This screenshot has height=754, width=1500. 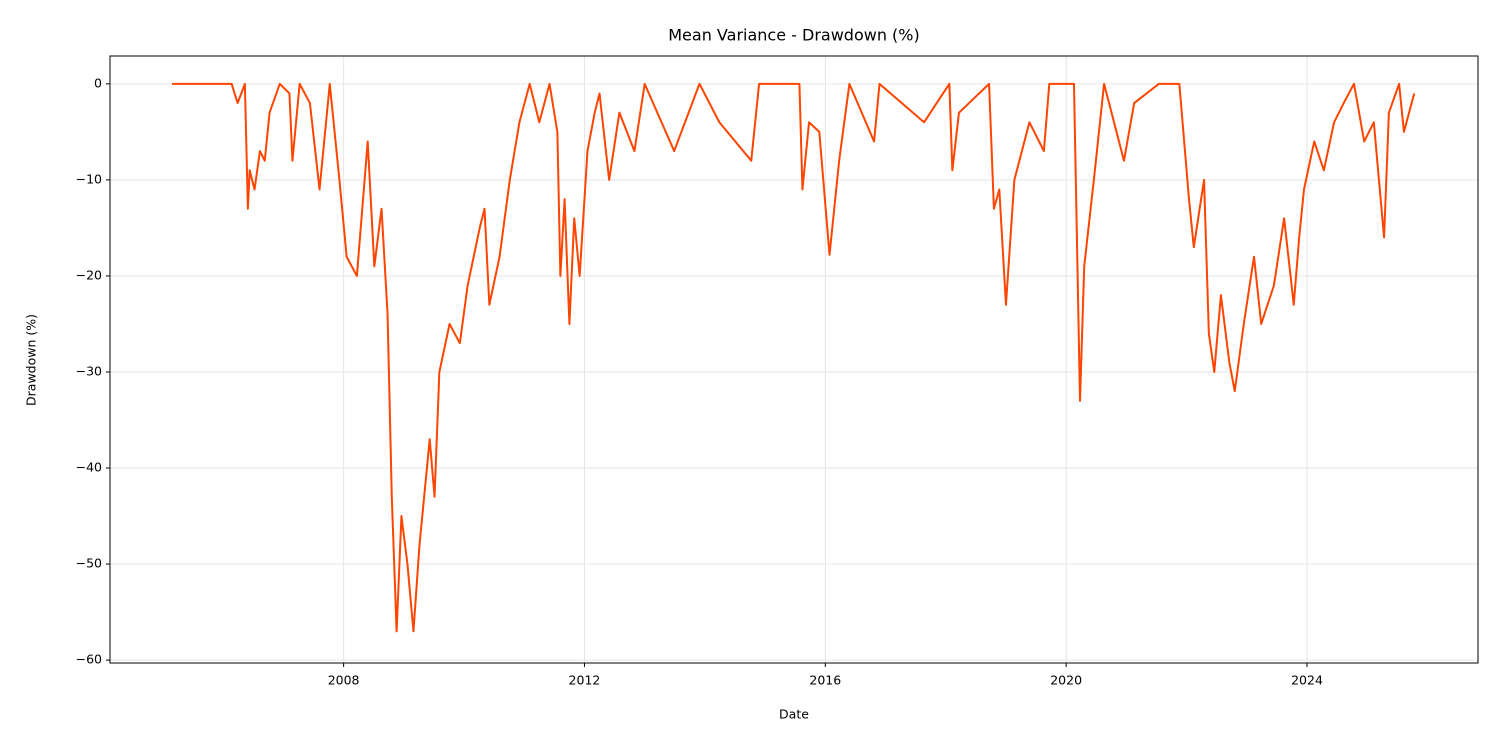 I want to click on chart-title: Mean Variance - Drawdown (%), so click(x=793, y=35).